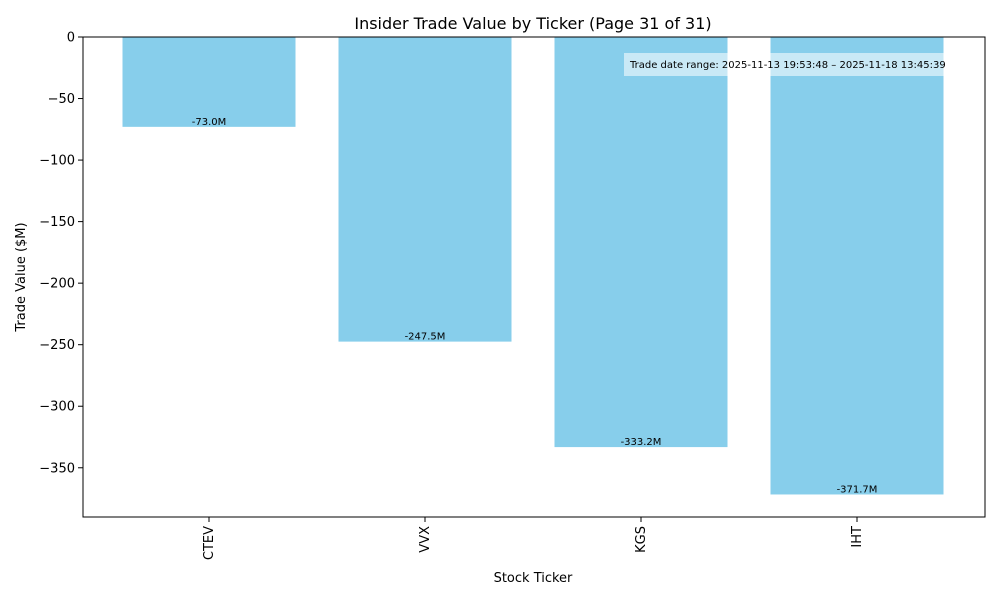 This screenshot has width=1000, height=600. Describe the element at coordinates (57, 284) in the screenshot. I see `y-tick-label: −200` at that location.